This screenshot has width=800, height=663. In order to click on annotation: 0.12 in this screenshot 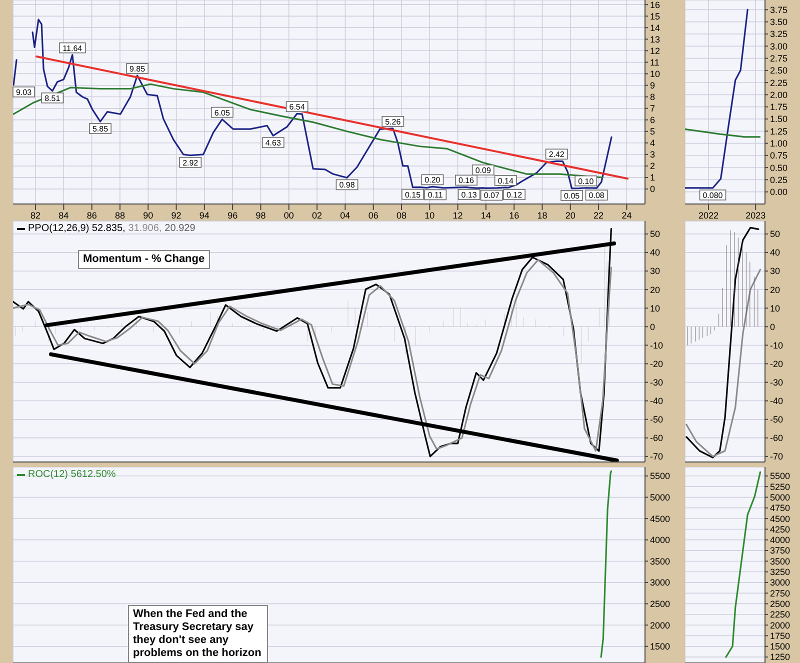, I will do `click(514, 195)`.